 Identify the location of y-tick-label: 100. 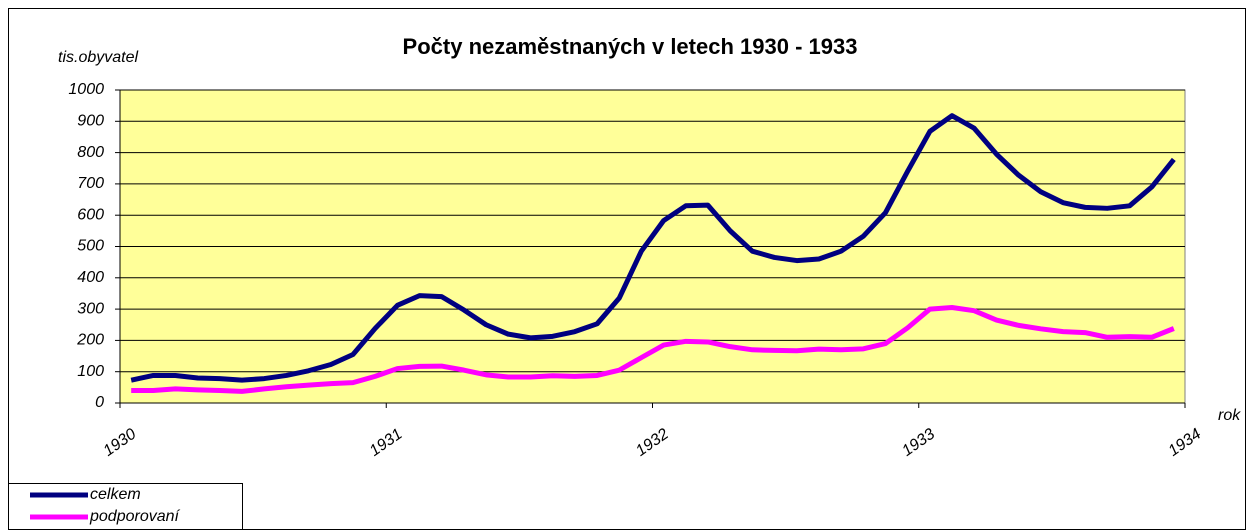
(90, 371).